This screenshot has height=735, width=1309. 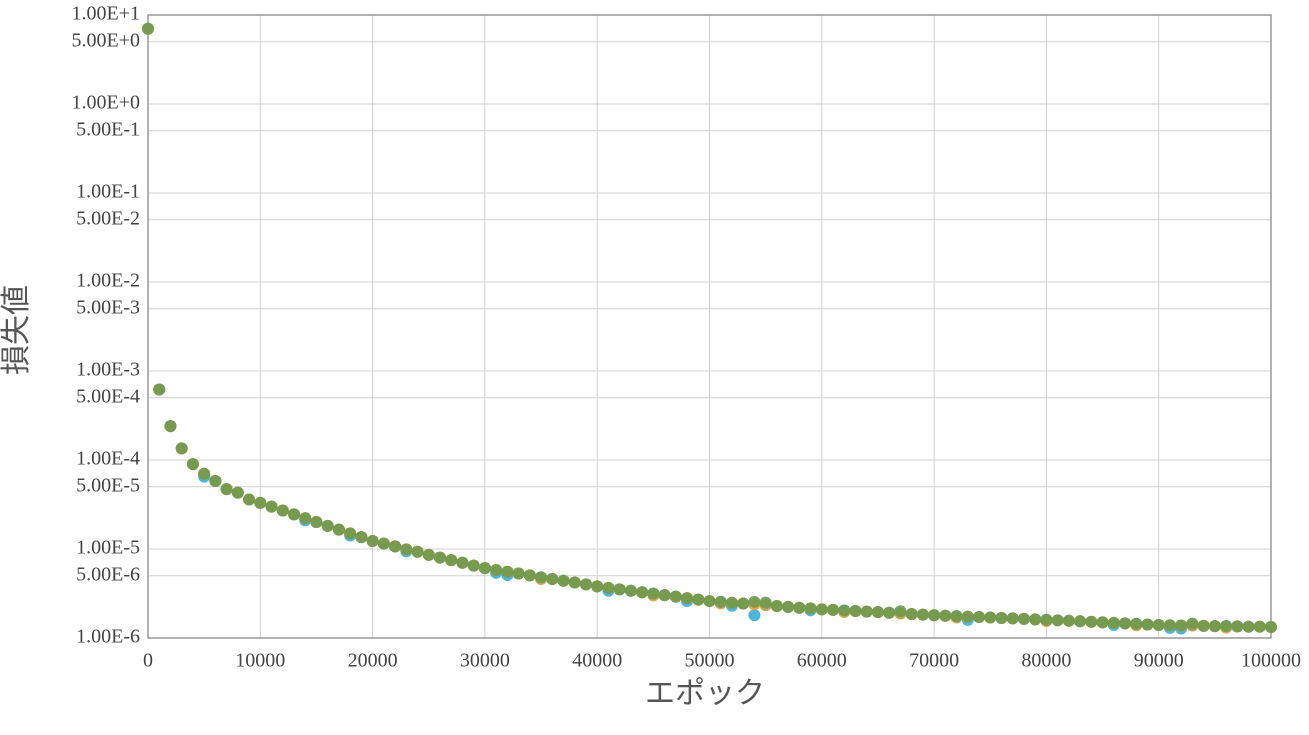 What do you see at coordinates (485, 661) in the screenshot?
I see `x-tick-label: 30000` at bounding box center [485, 661].